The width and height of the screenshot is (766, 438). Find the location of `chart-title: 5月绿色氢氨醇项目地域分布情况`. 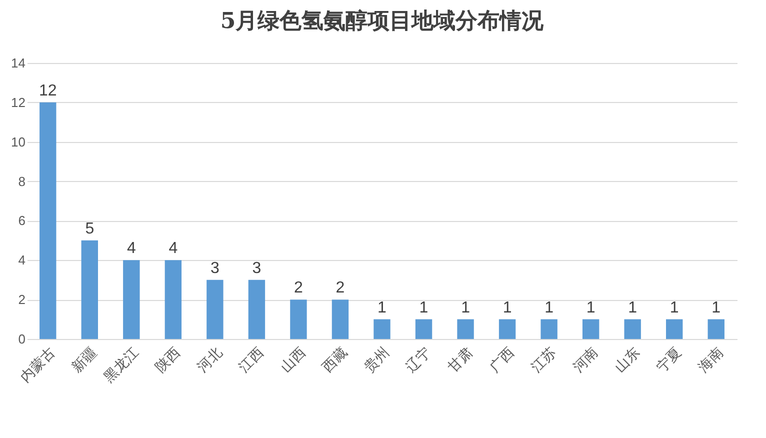

chart-title: 5月绿色氢氨醇项目地域分布情况 is located at coordinates (382, 21).